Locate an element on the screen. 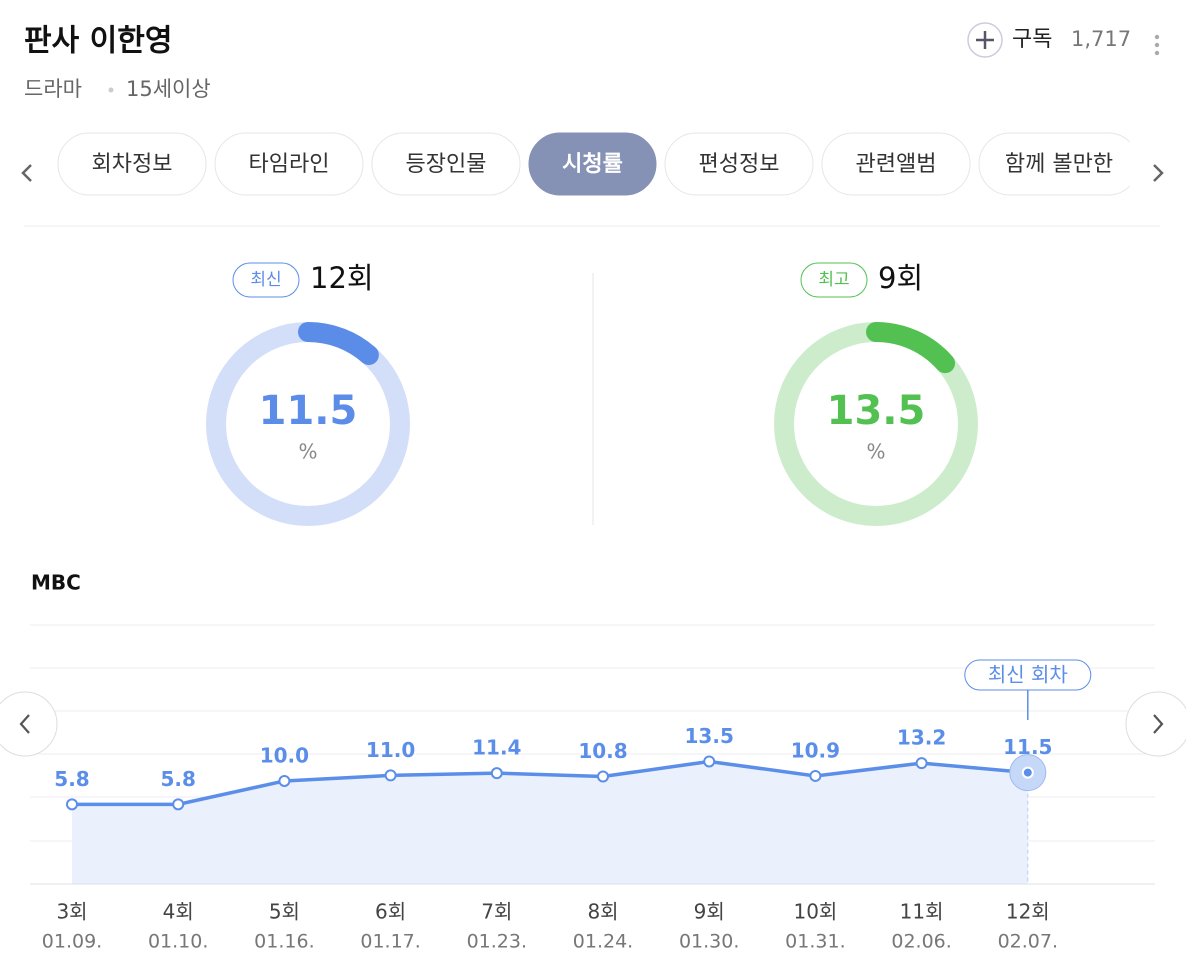 The width and height of the screenshot is (1186, 974). tab: 타임라인 is located at coordinates (289, 164).